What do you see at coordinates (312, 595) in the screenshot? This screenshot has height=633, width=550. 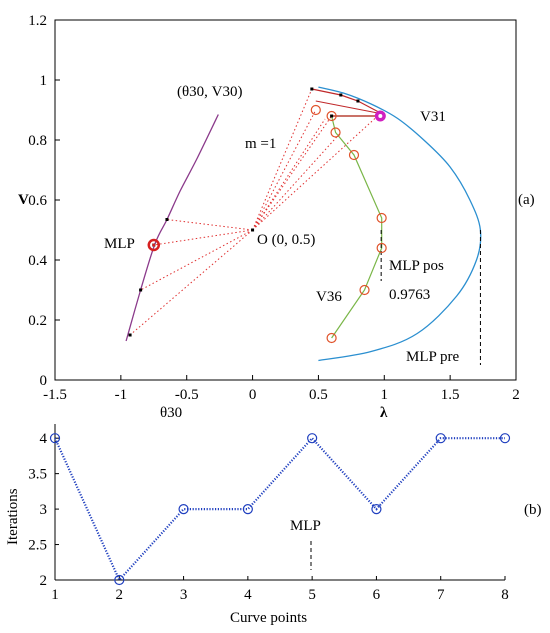 I see `panel-b-xtick-label: 5` at bounding box center [312, 595].